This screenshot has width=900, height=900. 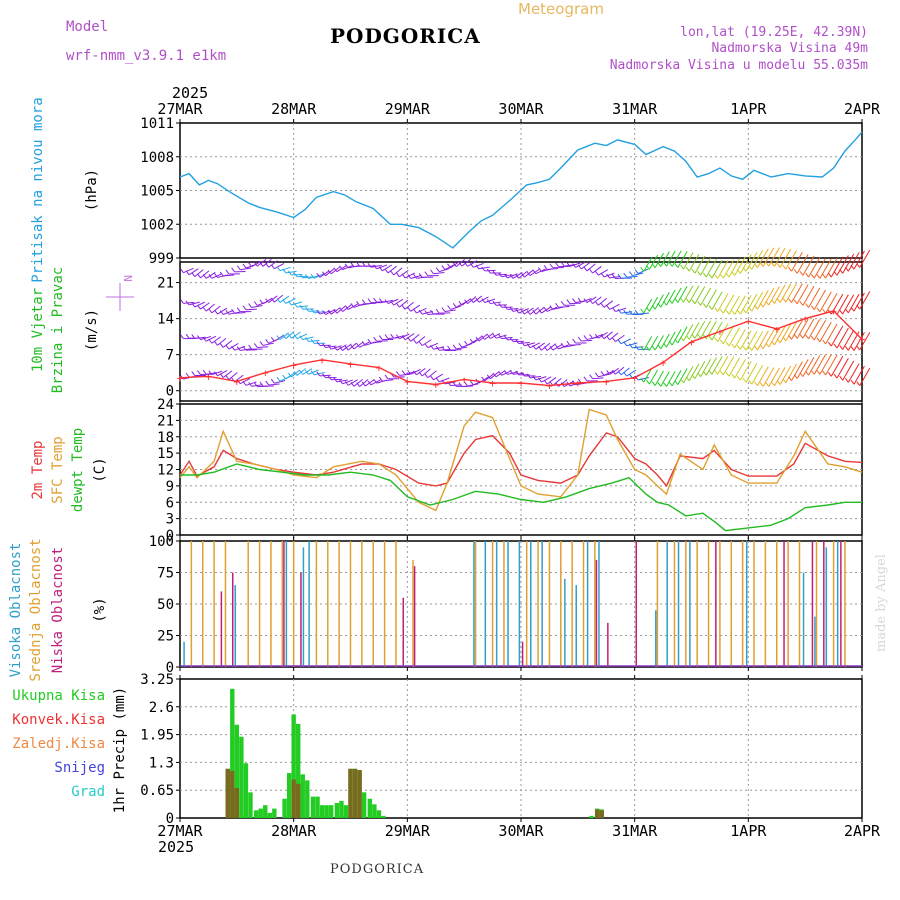 What do you see at coordinates (120, 750) in the screenshot?
I see `precip-axis-label: 1hr Precip (mm)` at bounding box center [120, 750].